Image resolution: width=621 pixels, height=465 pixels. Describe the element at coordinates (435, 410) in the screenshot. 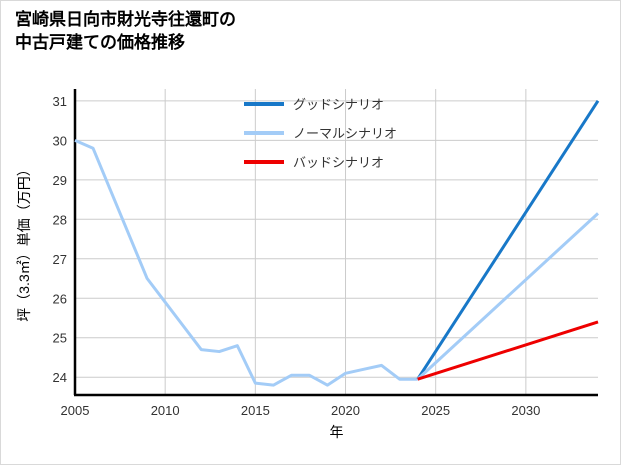

I see `x-tick-label: 2025` at that location.